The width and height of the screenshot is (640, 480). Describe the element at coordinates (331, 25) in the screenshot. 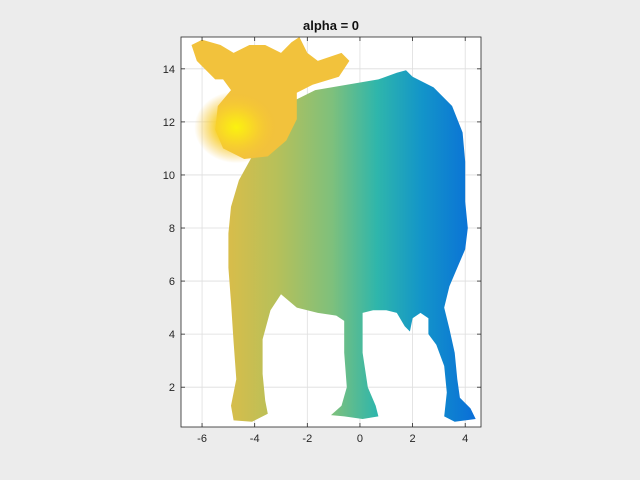

I see `chart-title: alpha = 0` at that location.